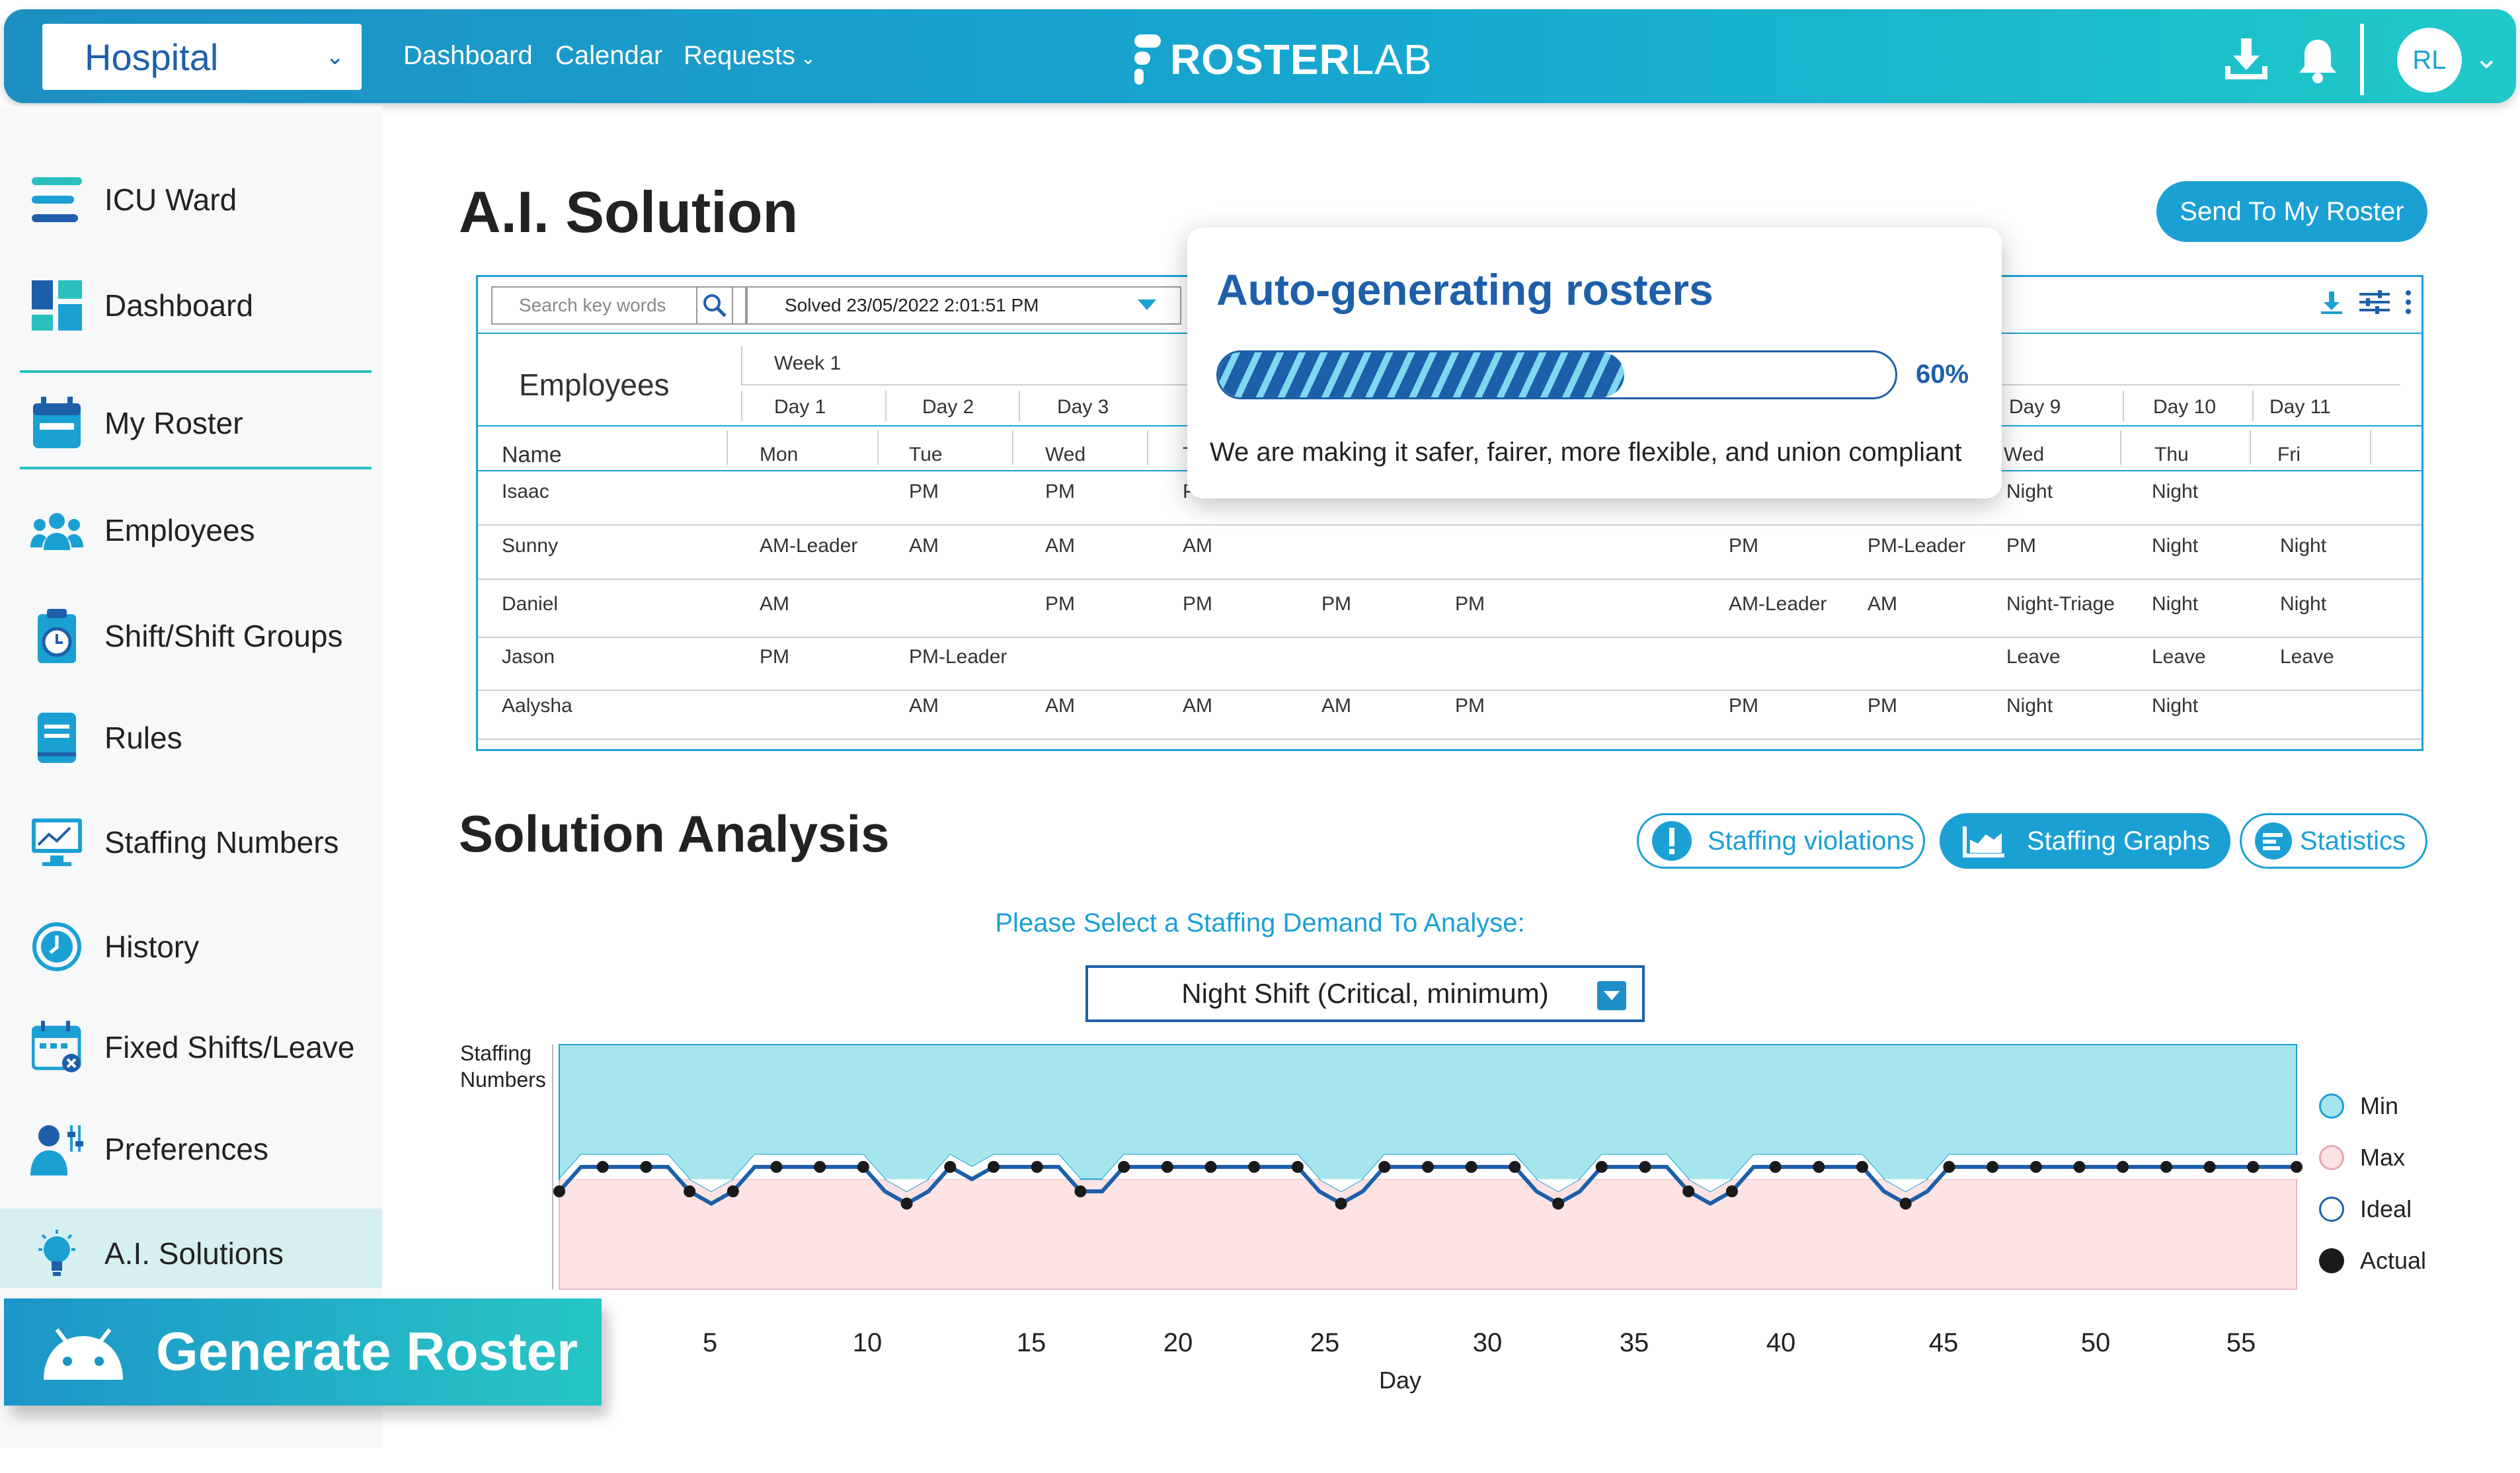  Describe the element at coordinates (750, 56) in the screenshot. I see `nav-requests: Requests ⌄` at that location.